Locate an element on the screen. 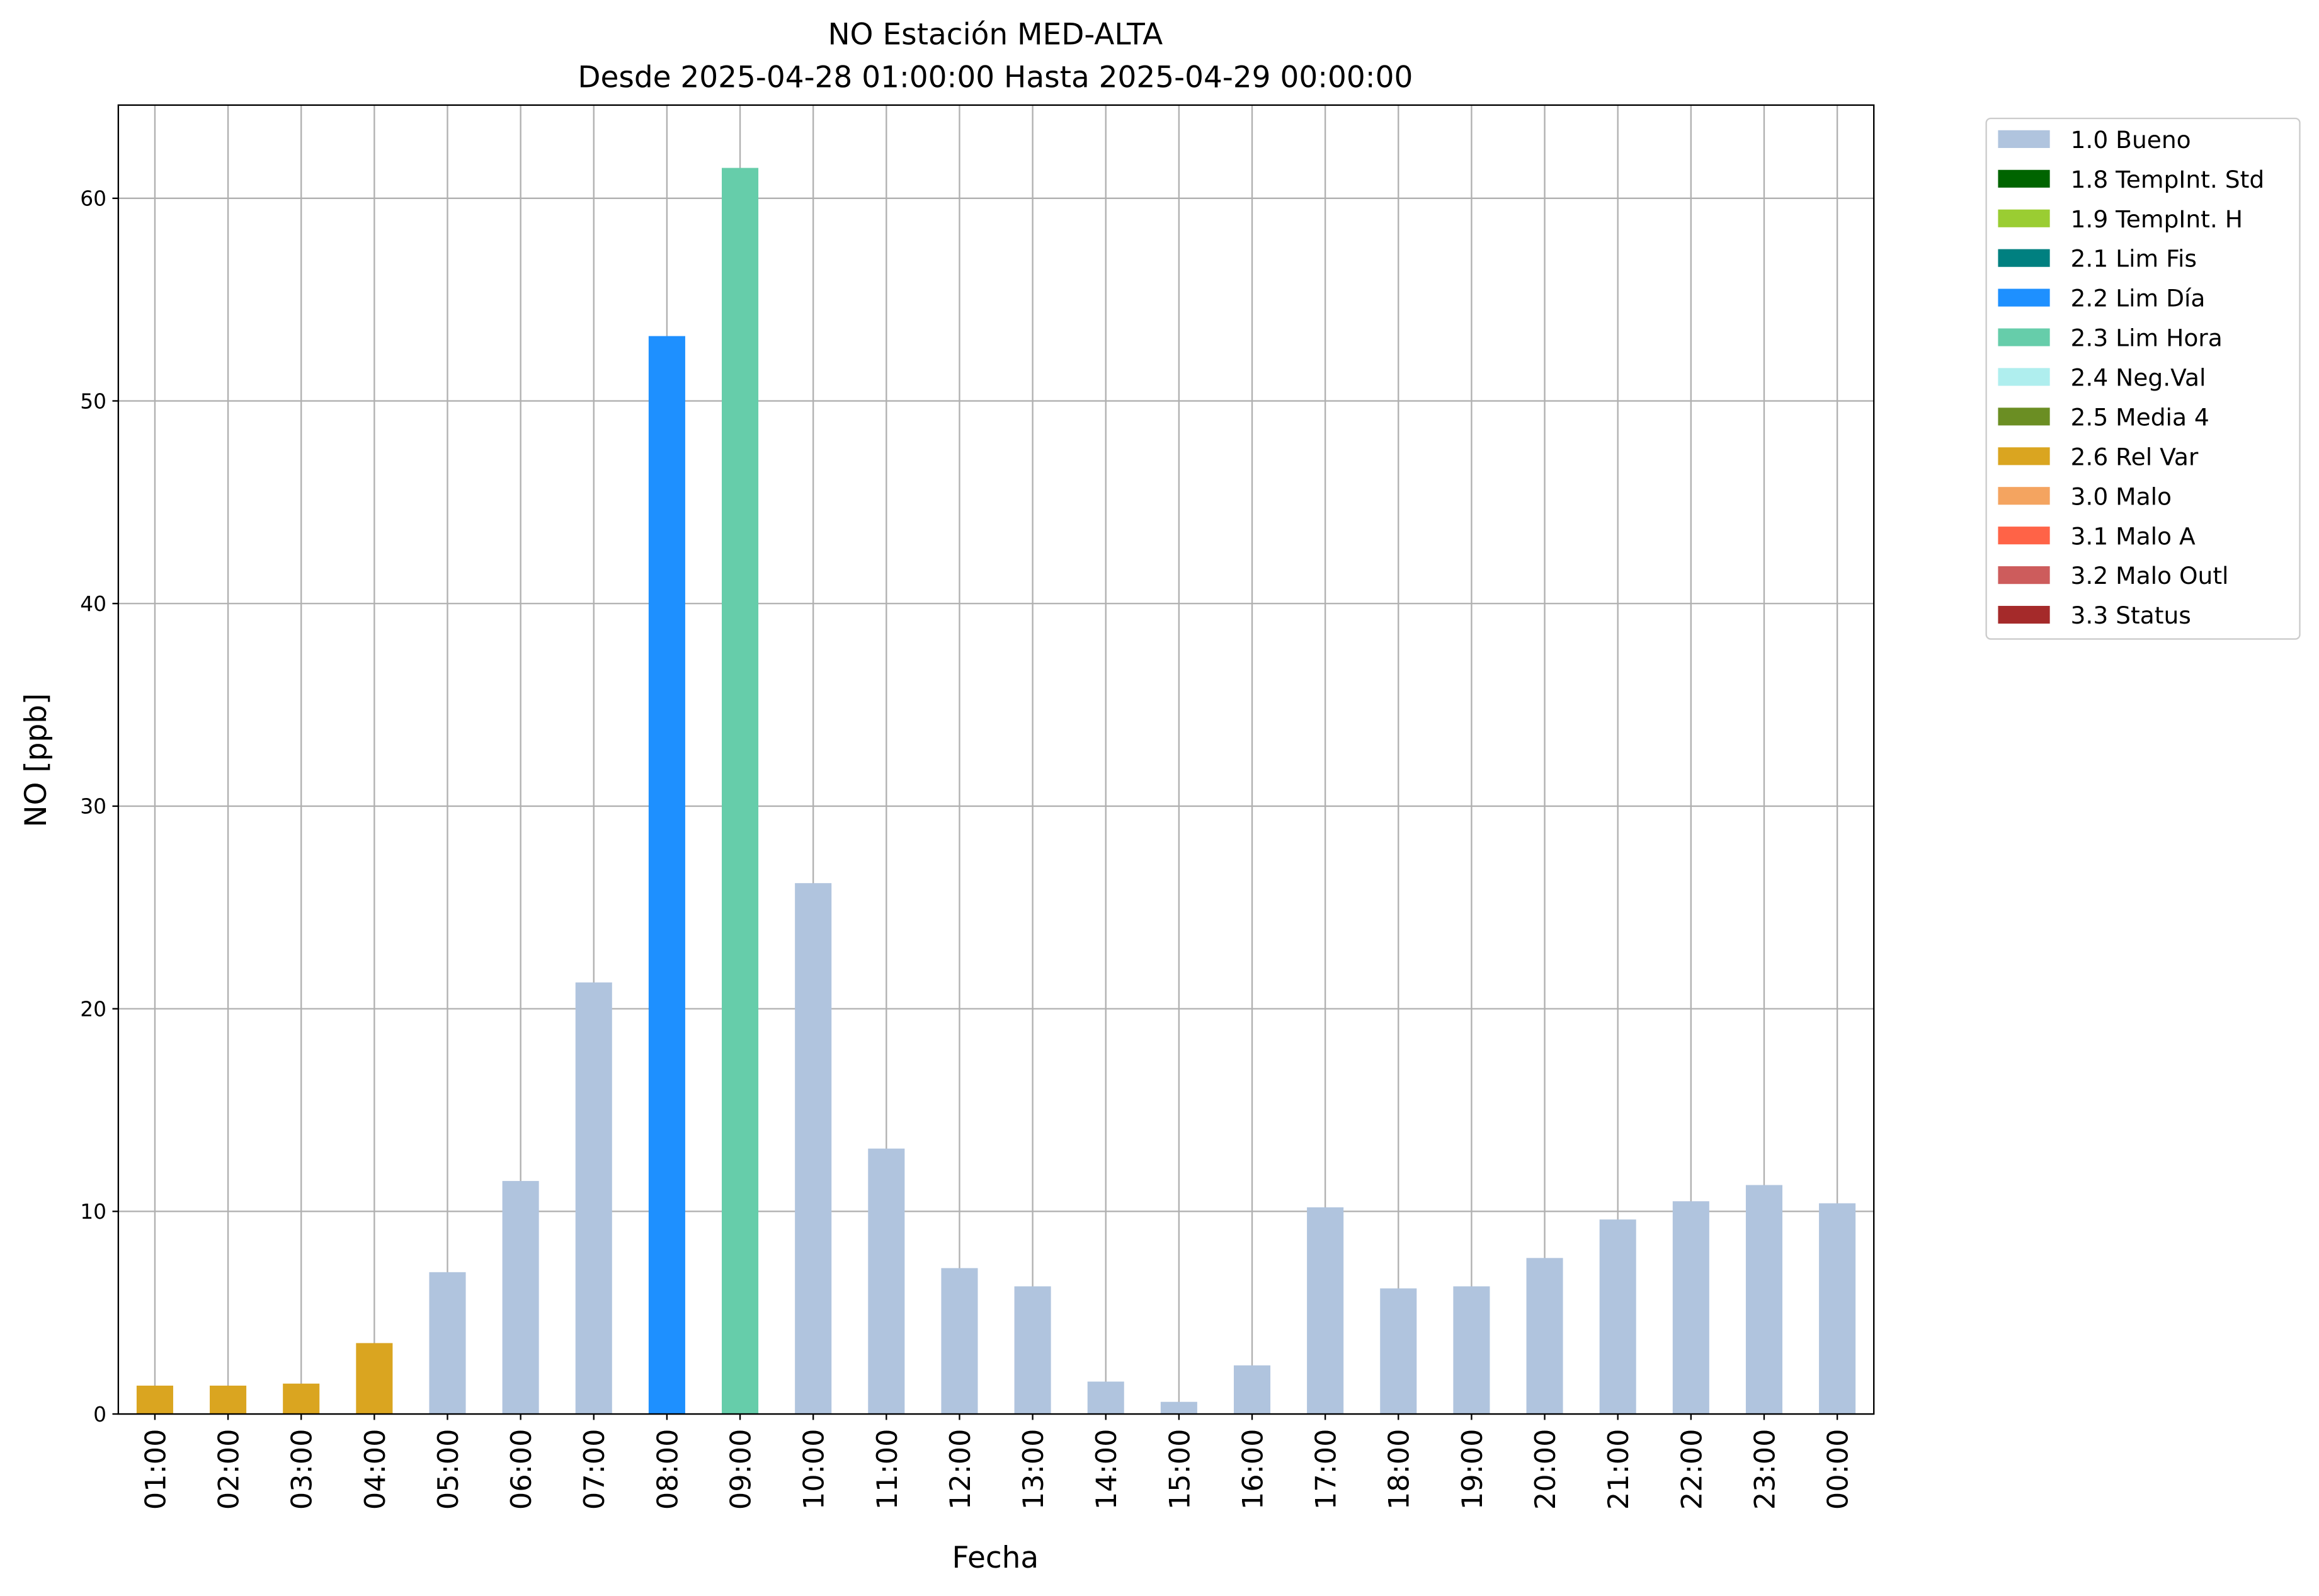 The image size is (2319, 1596). x-tick-label: 04:00 is located at coordinates (375, 1469).